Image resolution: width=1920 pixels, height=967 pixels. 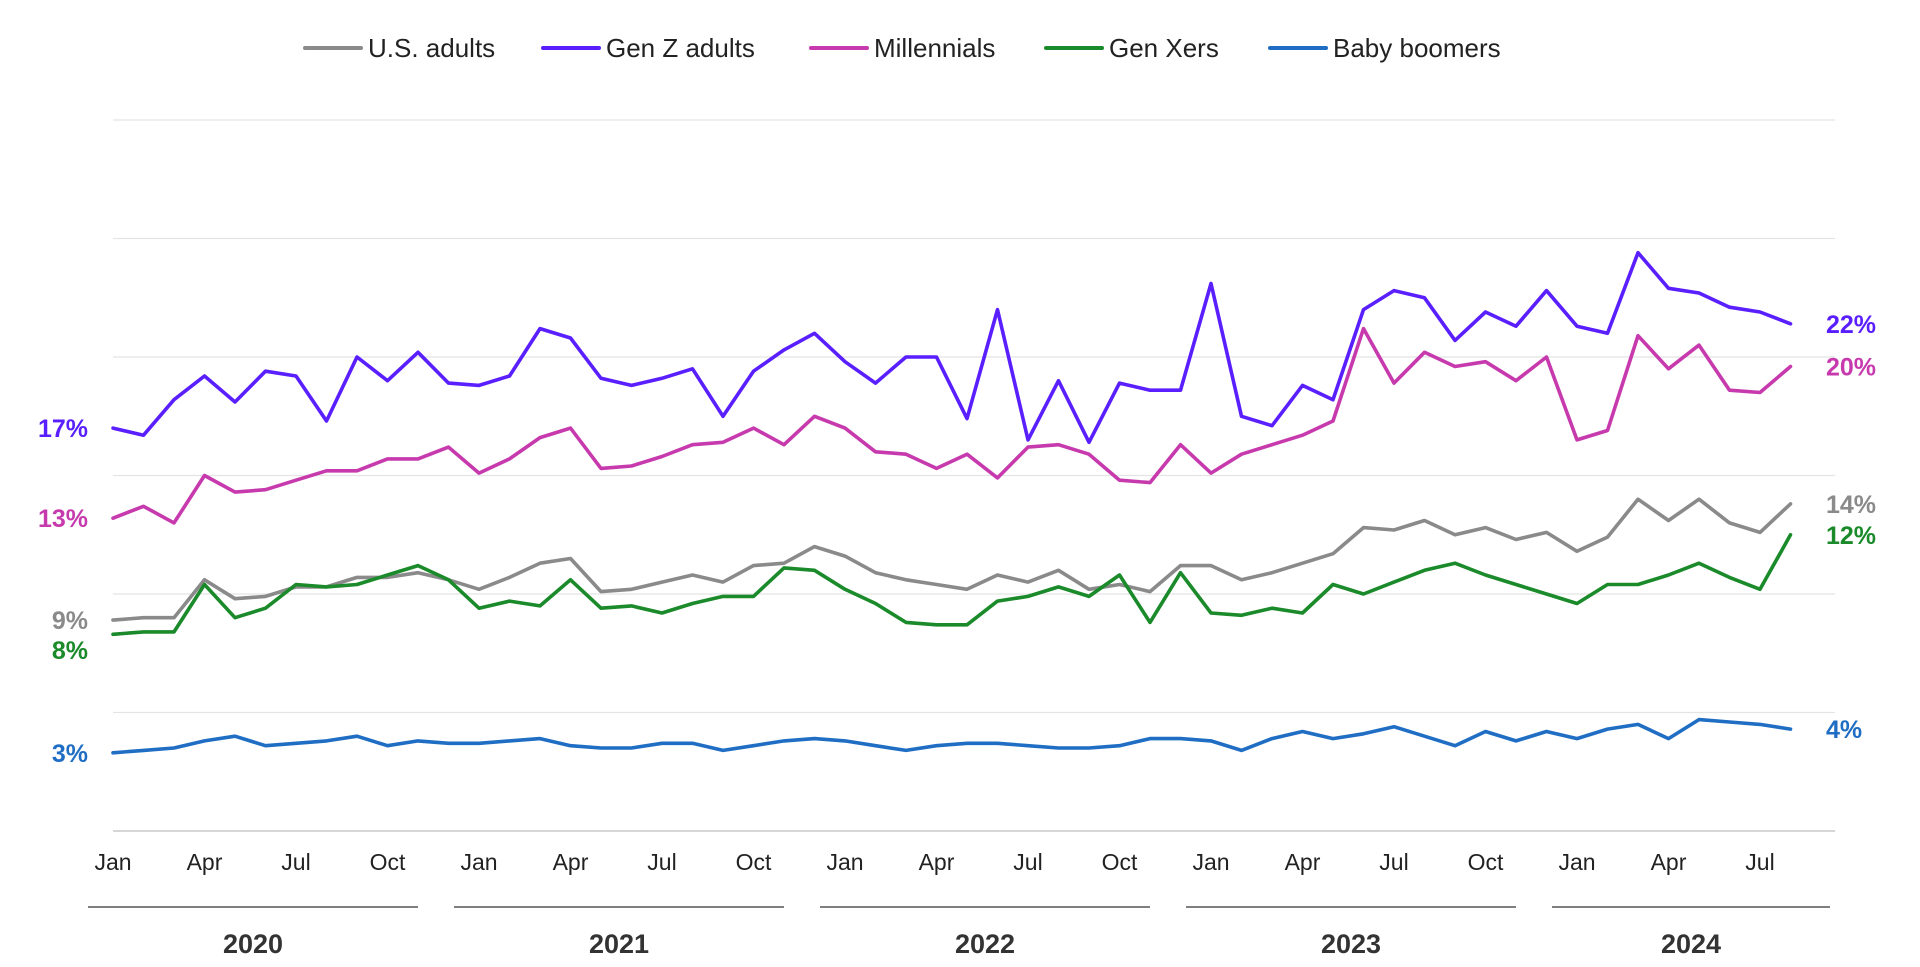 I want to click on year-label: 2021, so click(x=619, y=944).